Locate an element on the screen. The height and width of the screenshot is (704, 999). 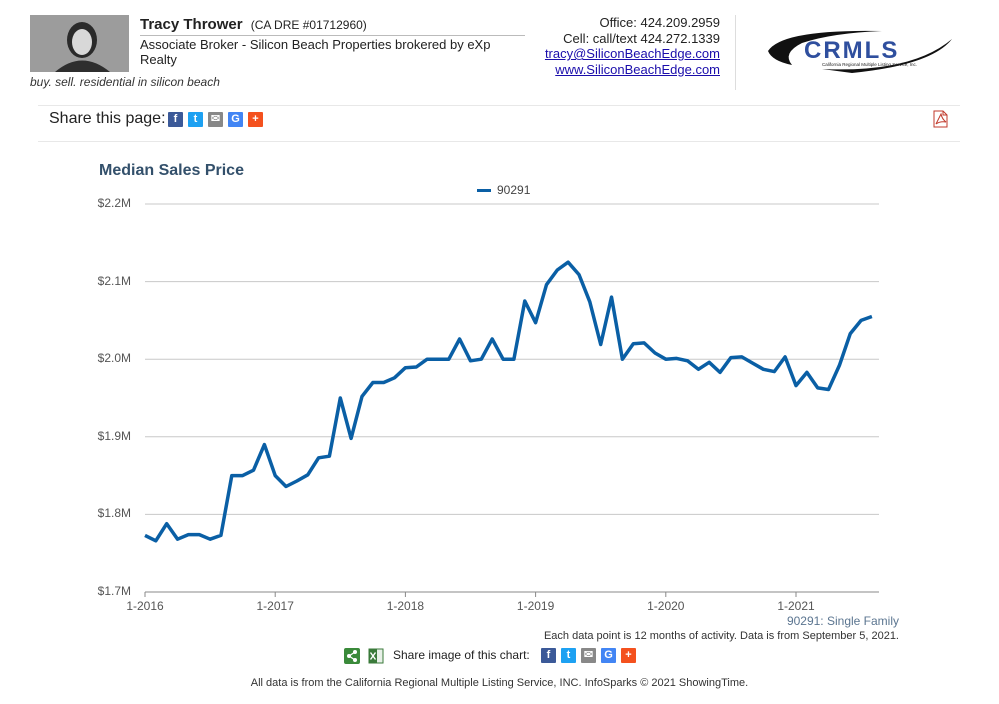
y-tick-label: $1.9M is located at coordinates (114, 435).